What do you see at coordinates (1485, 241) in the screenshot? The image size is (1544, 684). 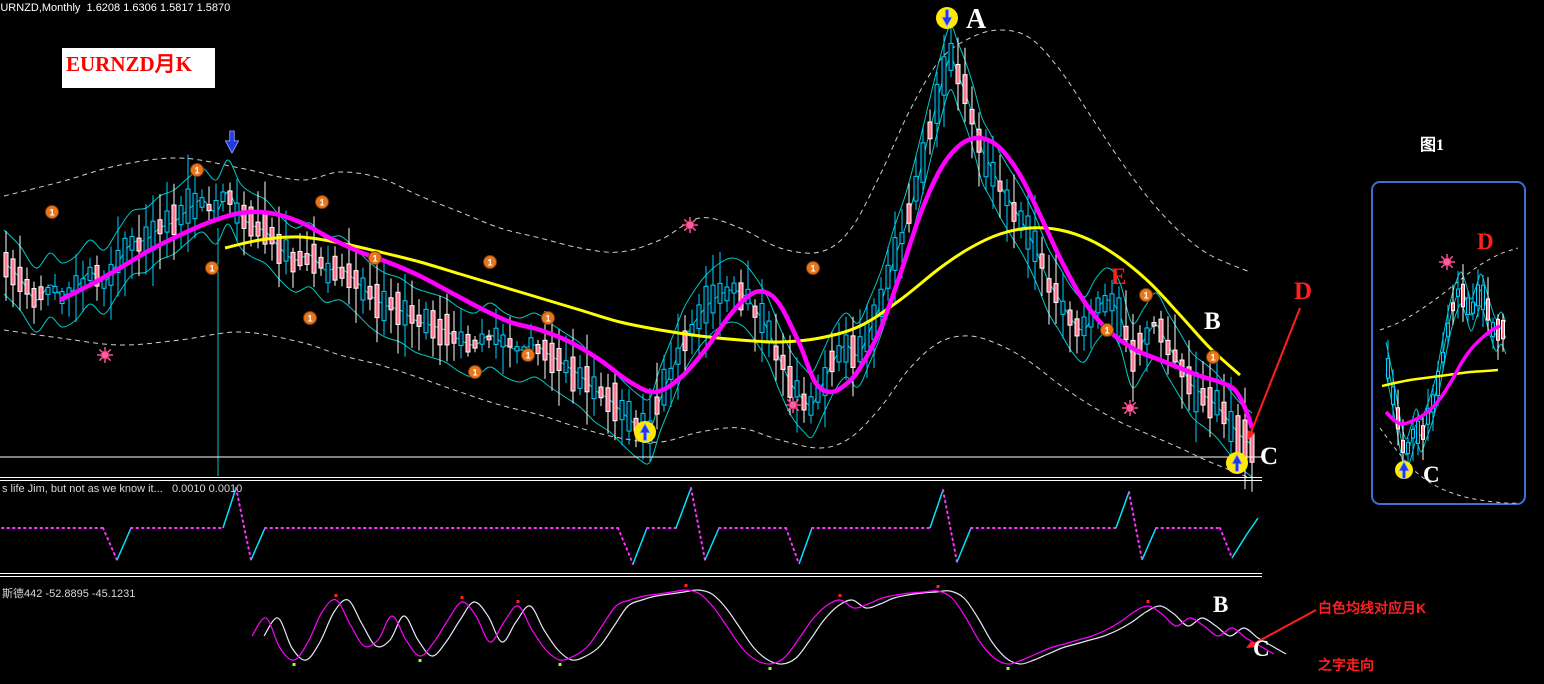 I see `label-letter-d-inset: D` at bounding box center [1485, 241].